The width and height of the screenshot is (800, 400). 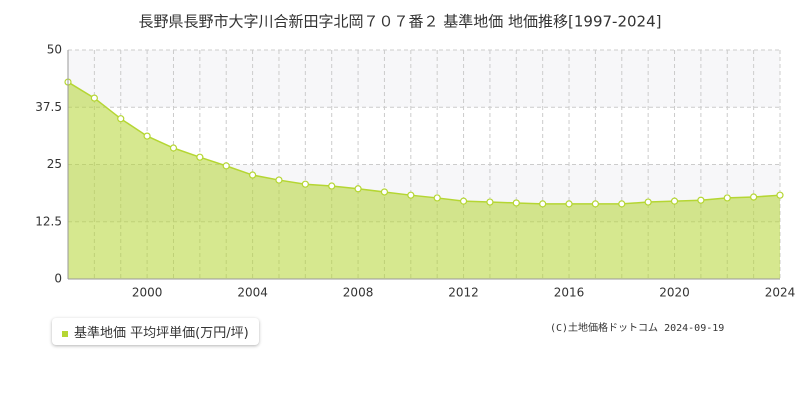 I want to click on source: (C)土地価格ドットコム 2024-09-19, so click(x=637, y=328).